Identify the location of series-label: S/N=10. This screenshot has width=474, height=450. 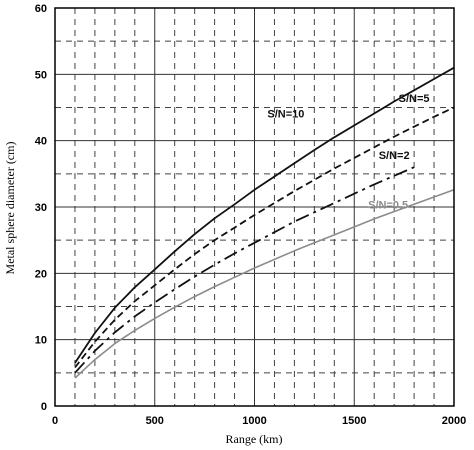
(285, 114).